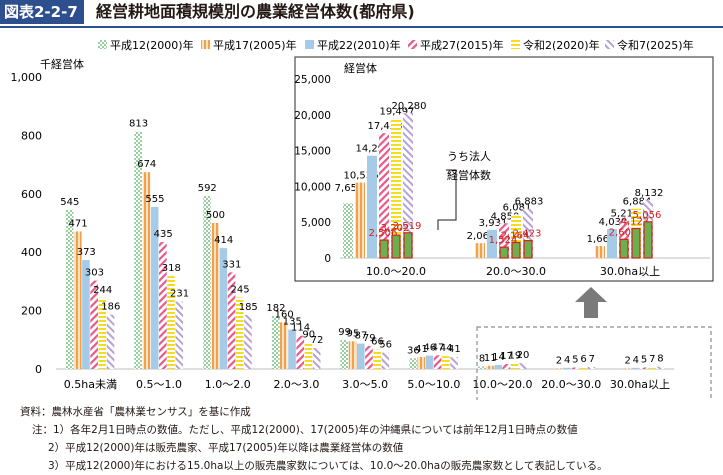 The height and width of the screenshot is (475, 723). Describe the element at coordinates (409, 106) in the screenshot. I see `inset-data-label: 20,280` at that location.